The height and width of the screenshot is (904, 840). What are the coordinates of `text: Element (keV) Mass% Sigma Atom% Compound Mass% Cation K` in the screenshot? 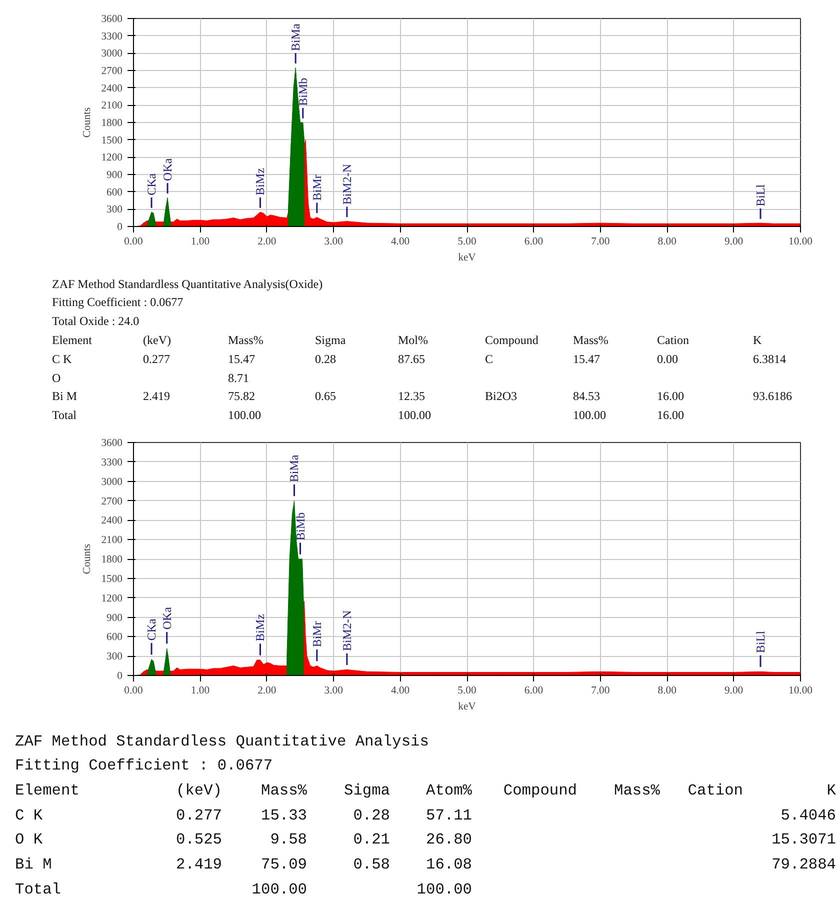 It's located at (425, 790).